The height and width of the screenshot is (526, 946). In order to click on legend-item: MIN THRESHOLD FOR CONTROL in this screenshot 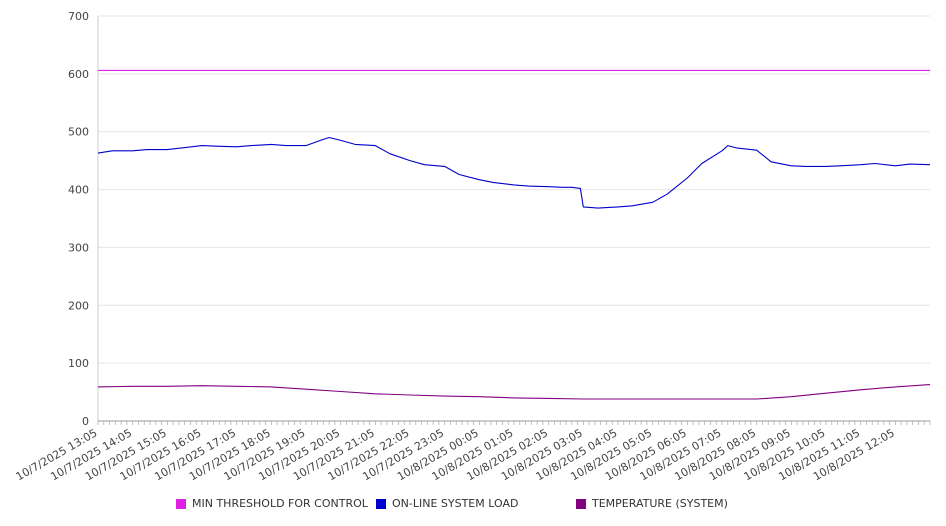, I will do `click(272, 503)`.